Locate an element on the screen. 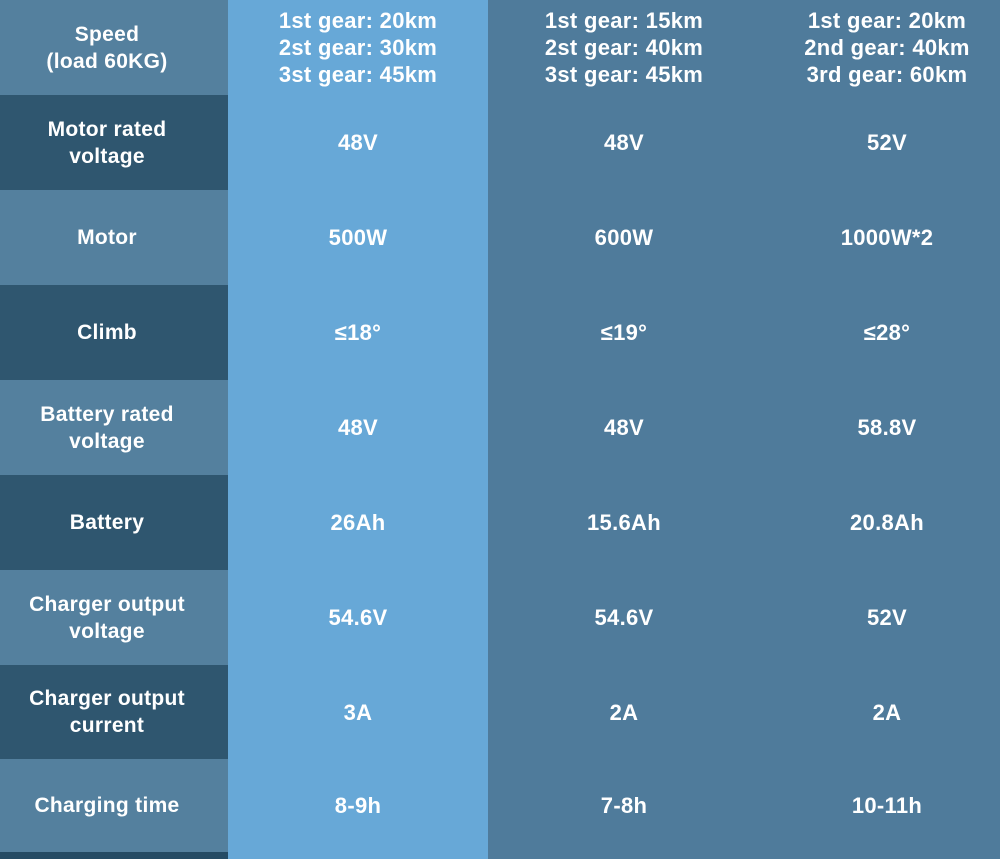 Image resolution: width=1000 pixels, height=859 pixels. spec-value: 26Ah is located at coordinates (358, 522).